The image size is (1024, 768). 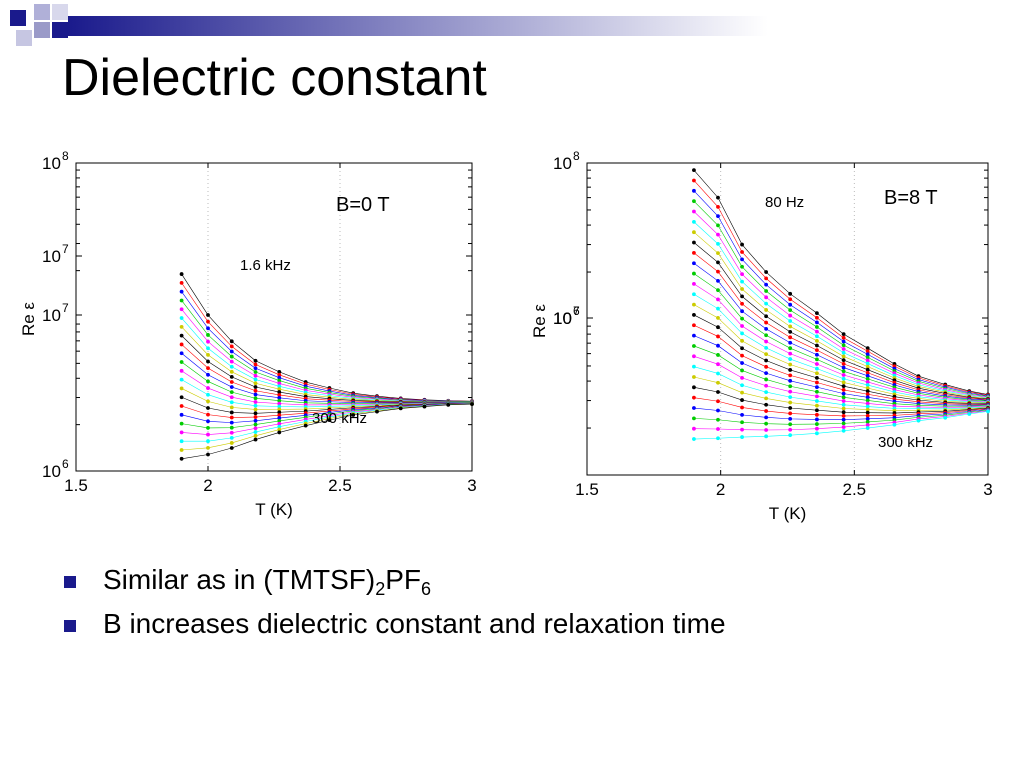 What do you see at coordinates (576, 156) in the screenshot?
I see `y-tick-exponent: 8` at bounding box center [576, 156].